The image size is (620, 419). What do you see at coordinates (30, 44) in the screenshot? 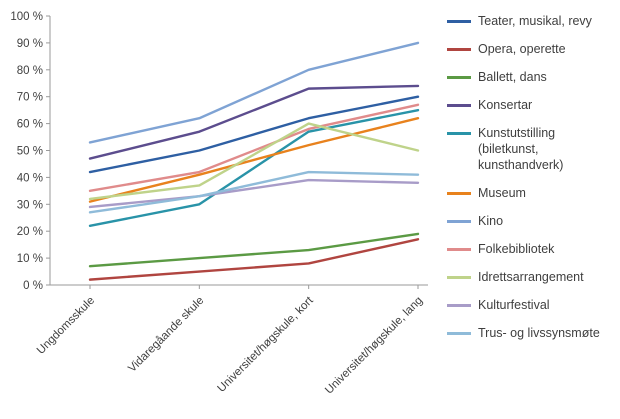
I see `y-tick-label: 90 %` at bounding box center [30, 44].